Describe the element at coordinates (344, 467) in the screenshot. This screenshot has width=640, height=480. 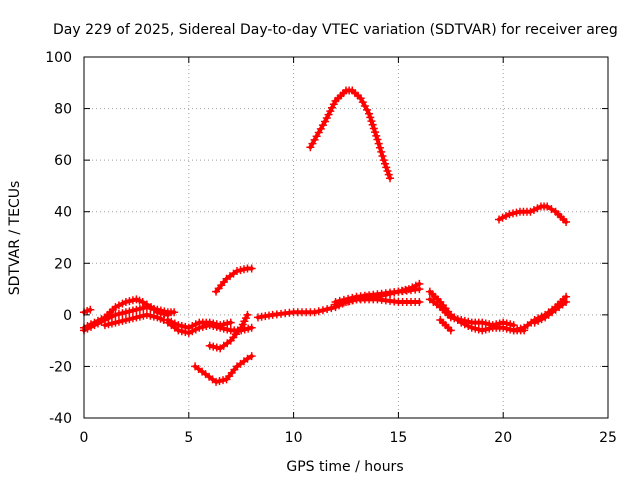
I see `x-axis-label: GPS time / hours` at that location.